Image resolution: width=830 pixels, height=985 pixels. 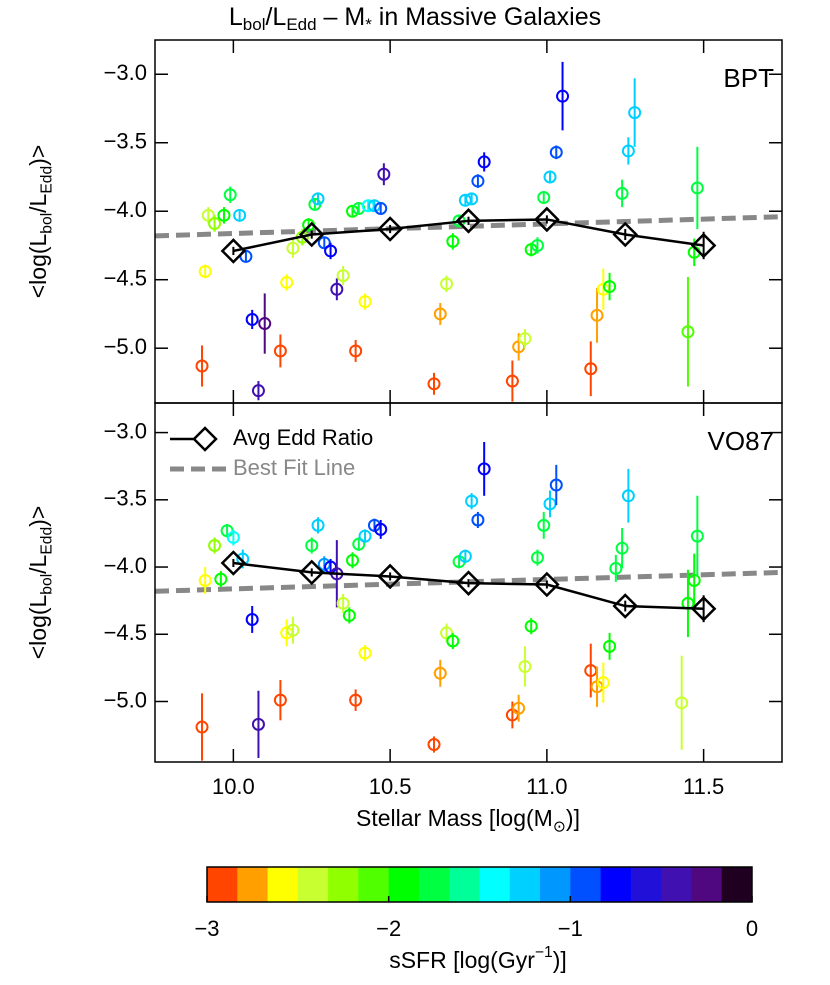 What do you see at coordinates (479, 884) in the screenshot?
I see `colorbar-frame` at bounding box center [479, 884].